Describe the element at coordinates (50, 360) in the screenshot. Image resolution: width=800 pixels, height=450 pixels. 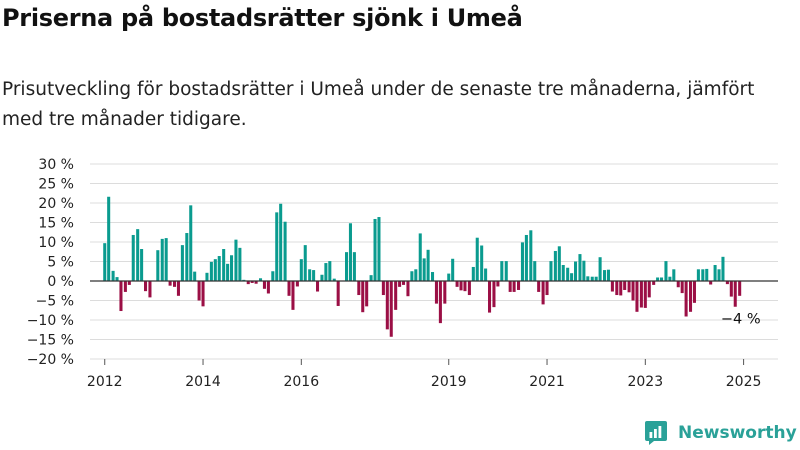
I see `y-tick-label: −20 %` at that location.